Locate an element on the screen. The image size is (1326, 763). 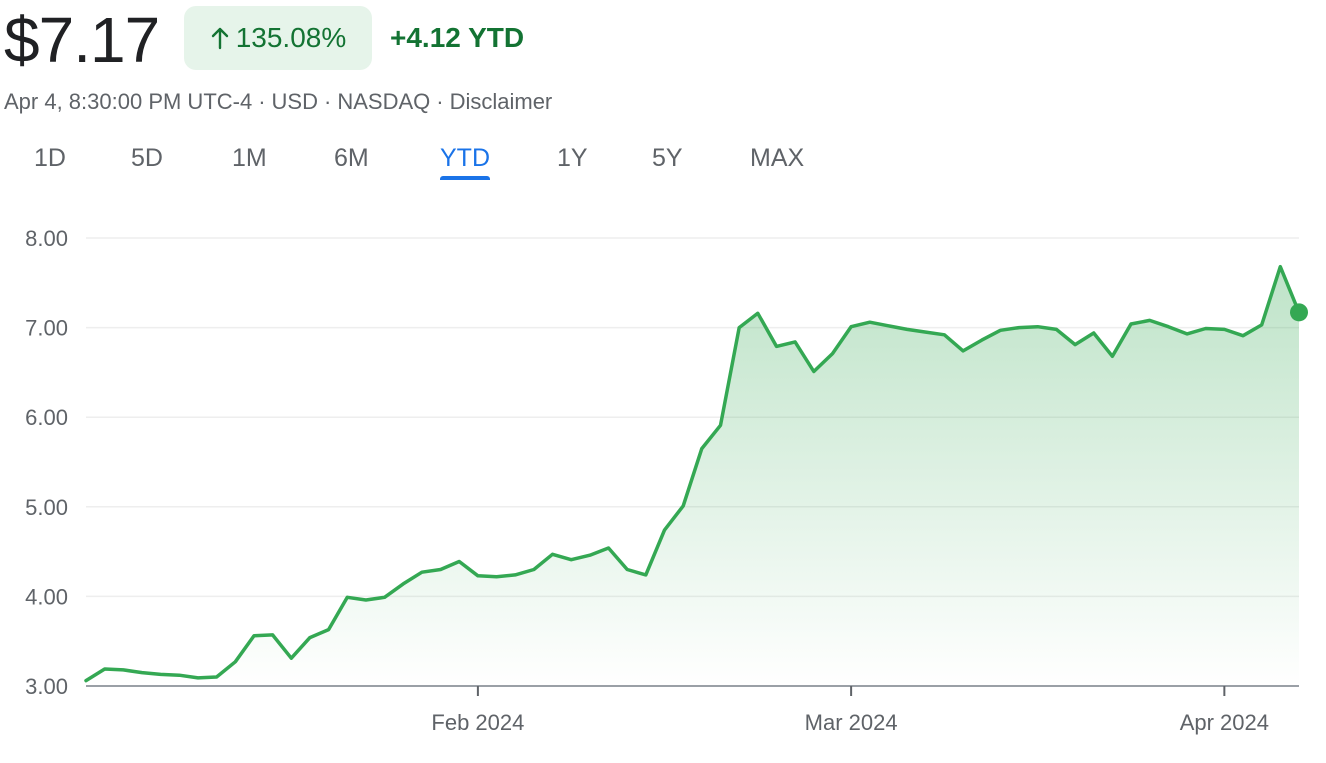
y-tick-label: 7.00 is located at coordinates (46, 328).